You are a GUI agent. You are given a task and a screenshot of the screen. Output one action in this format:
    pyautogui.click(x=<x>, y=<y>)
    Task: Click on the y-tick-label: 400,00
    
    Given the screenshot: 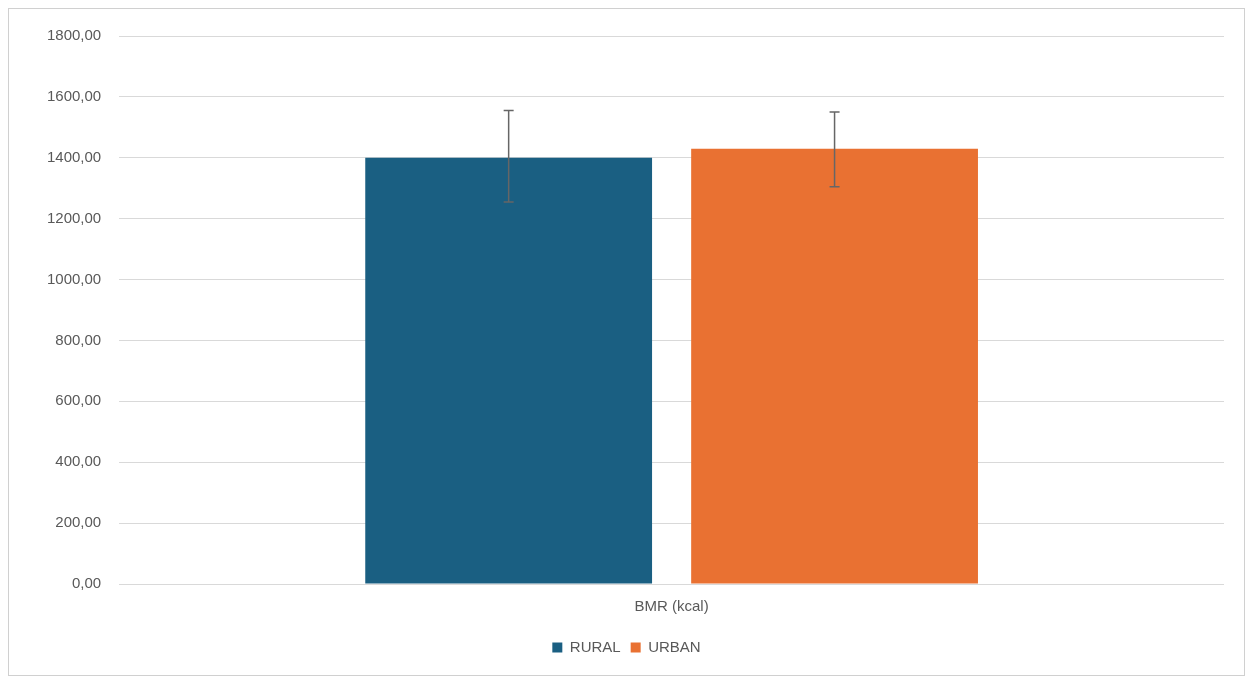 What is the action you would take?
    pyautogui.click(x=78, y=461)
    